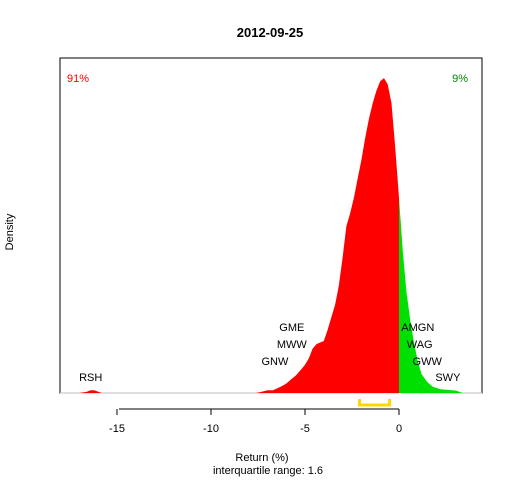 The height and width of the screenshot is (480, 512). What do you see at coordinates (78, 79) in the screenshot?
I see `negative-share-label: 91%` at bounding box center [78, 79].